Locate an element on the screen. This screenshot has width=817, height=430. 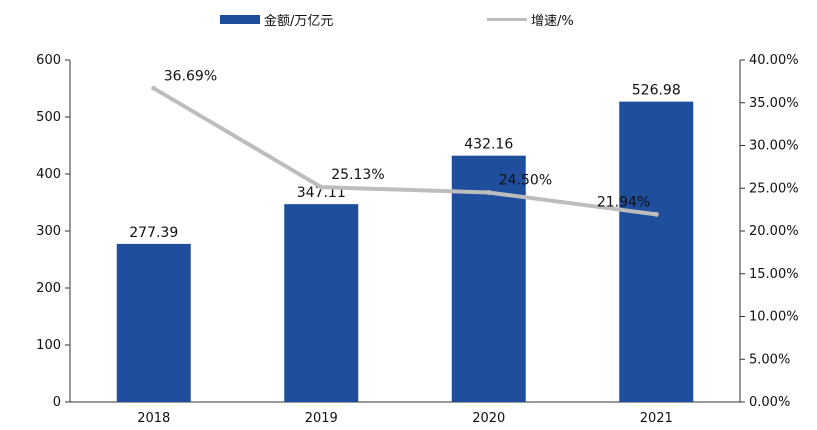
left-tick-label: 0 is located at coordinates (57, 402).